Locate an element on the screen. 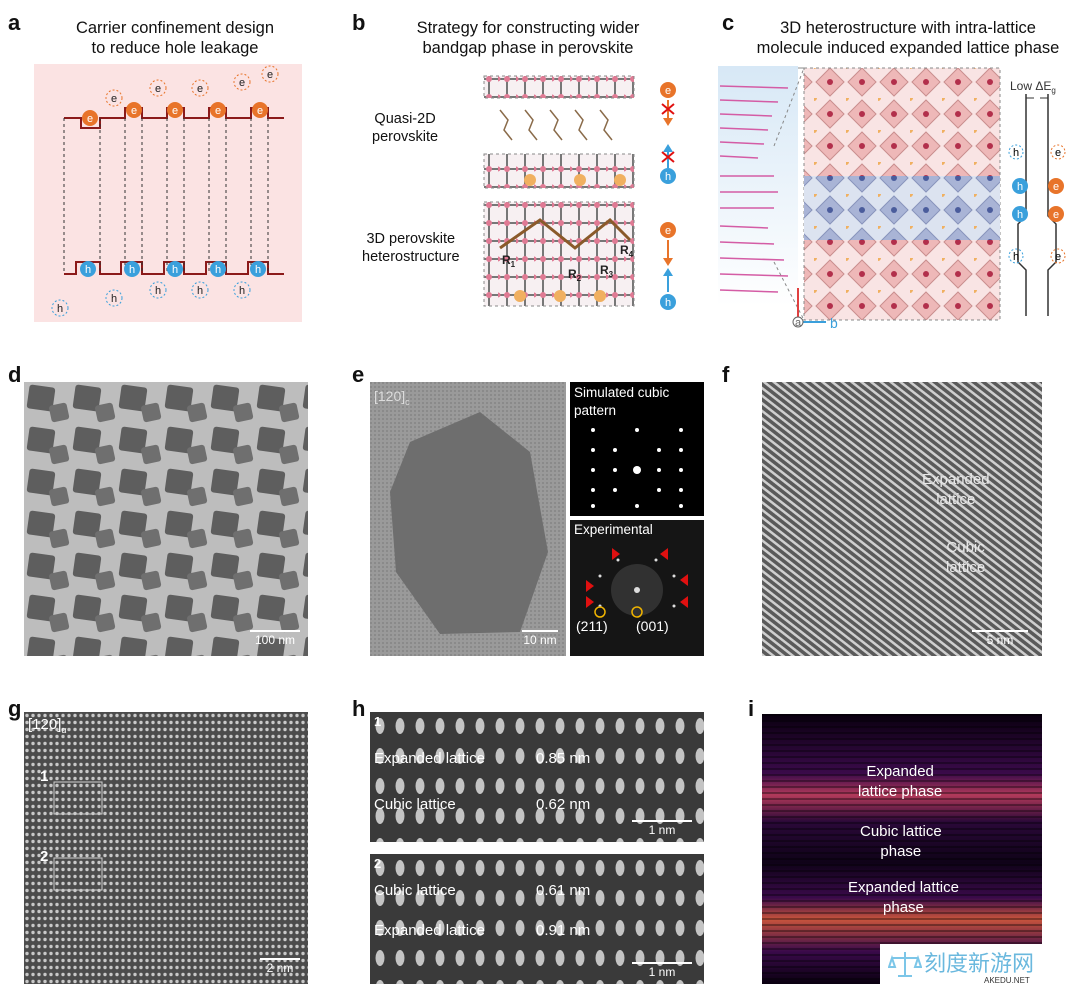 The image size is (1080, 993). simulated-diffraction-pattern: Simulated cubic pattern is located at coordinates (637, 449).